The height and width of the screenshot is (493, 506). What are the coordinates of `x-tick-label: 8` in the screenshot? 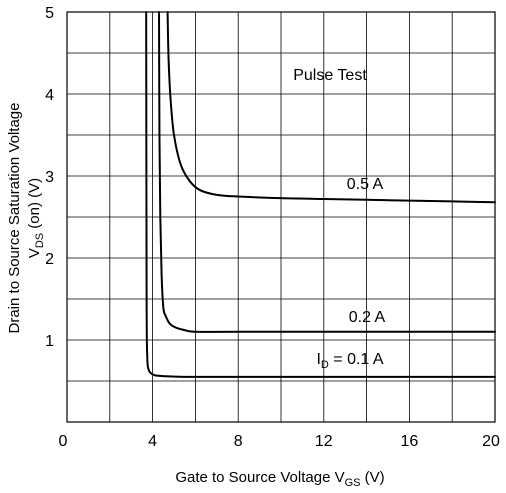 It's located at (238, 441).